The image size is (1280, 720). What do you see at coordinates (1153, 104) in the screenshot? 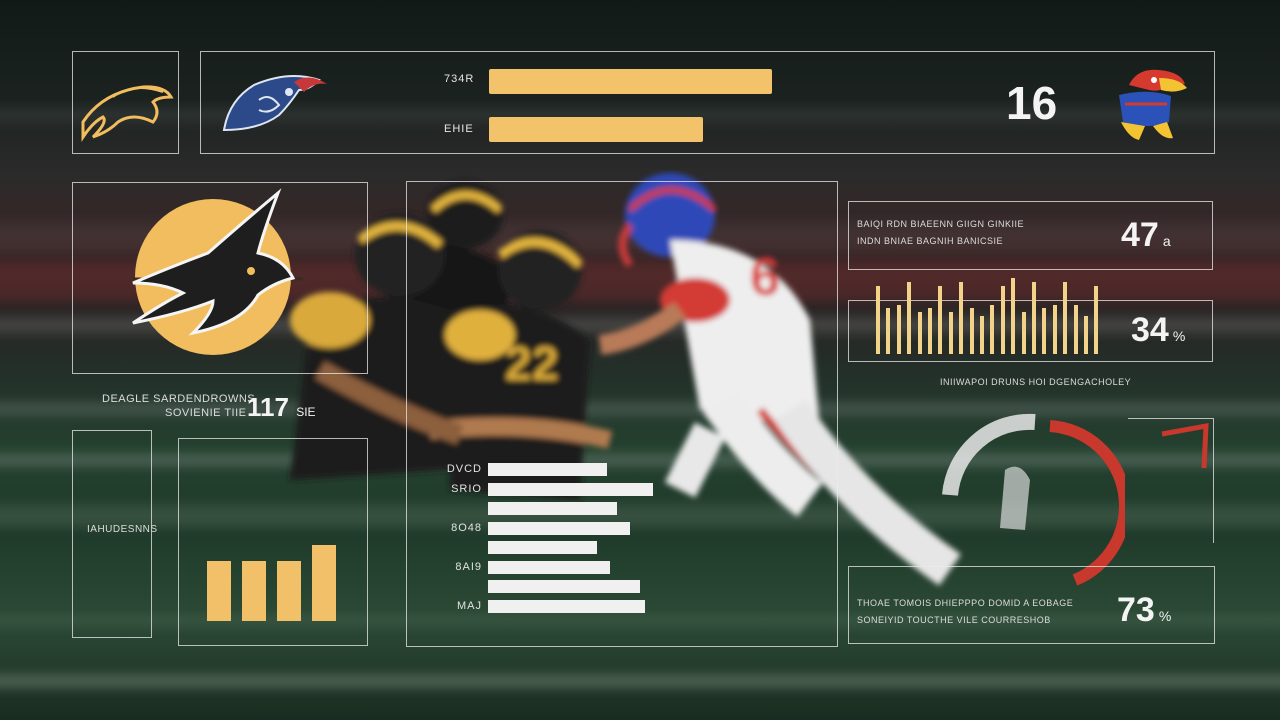
I see `jayhawk-logo-icon` at bounding box center [1153, 104].